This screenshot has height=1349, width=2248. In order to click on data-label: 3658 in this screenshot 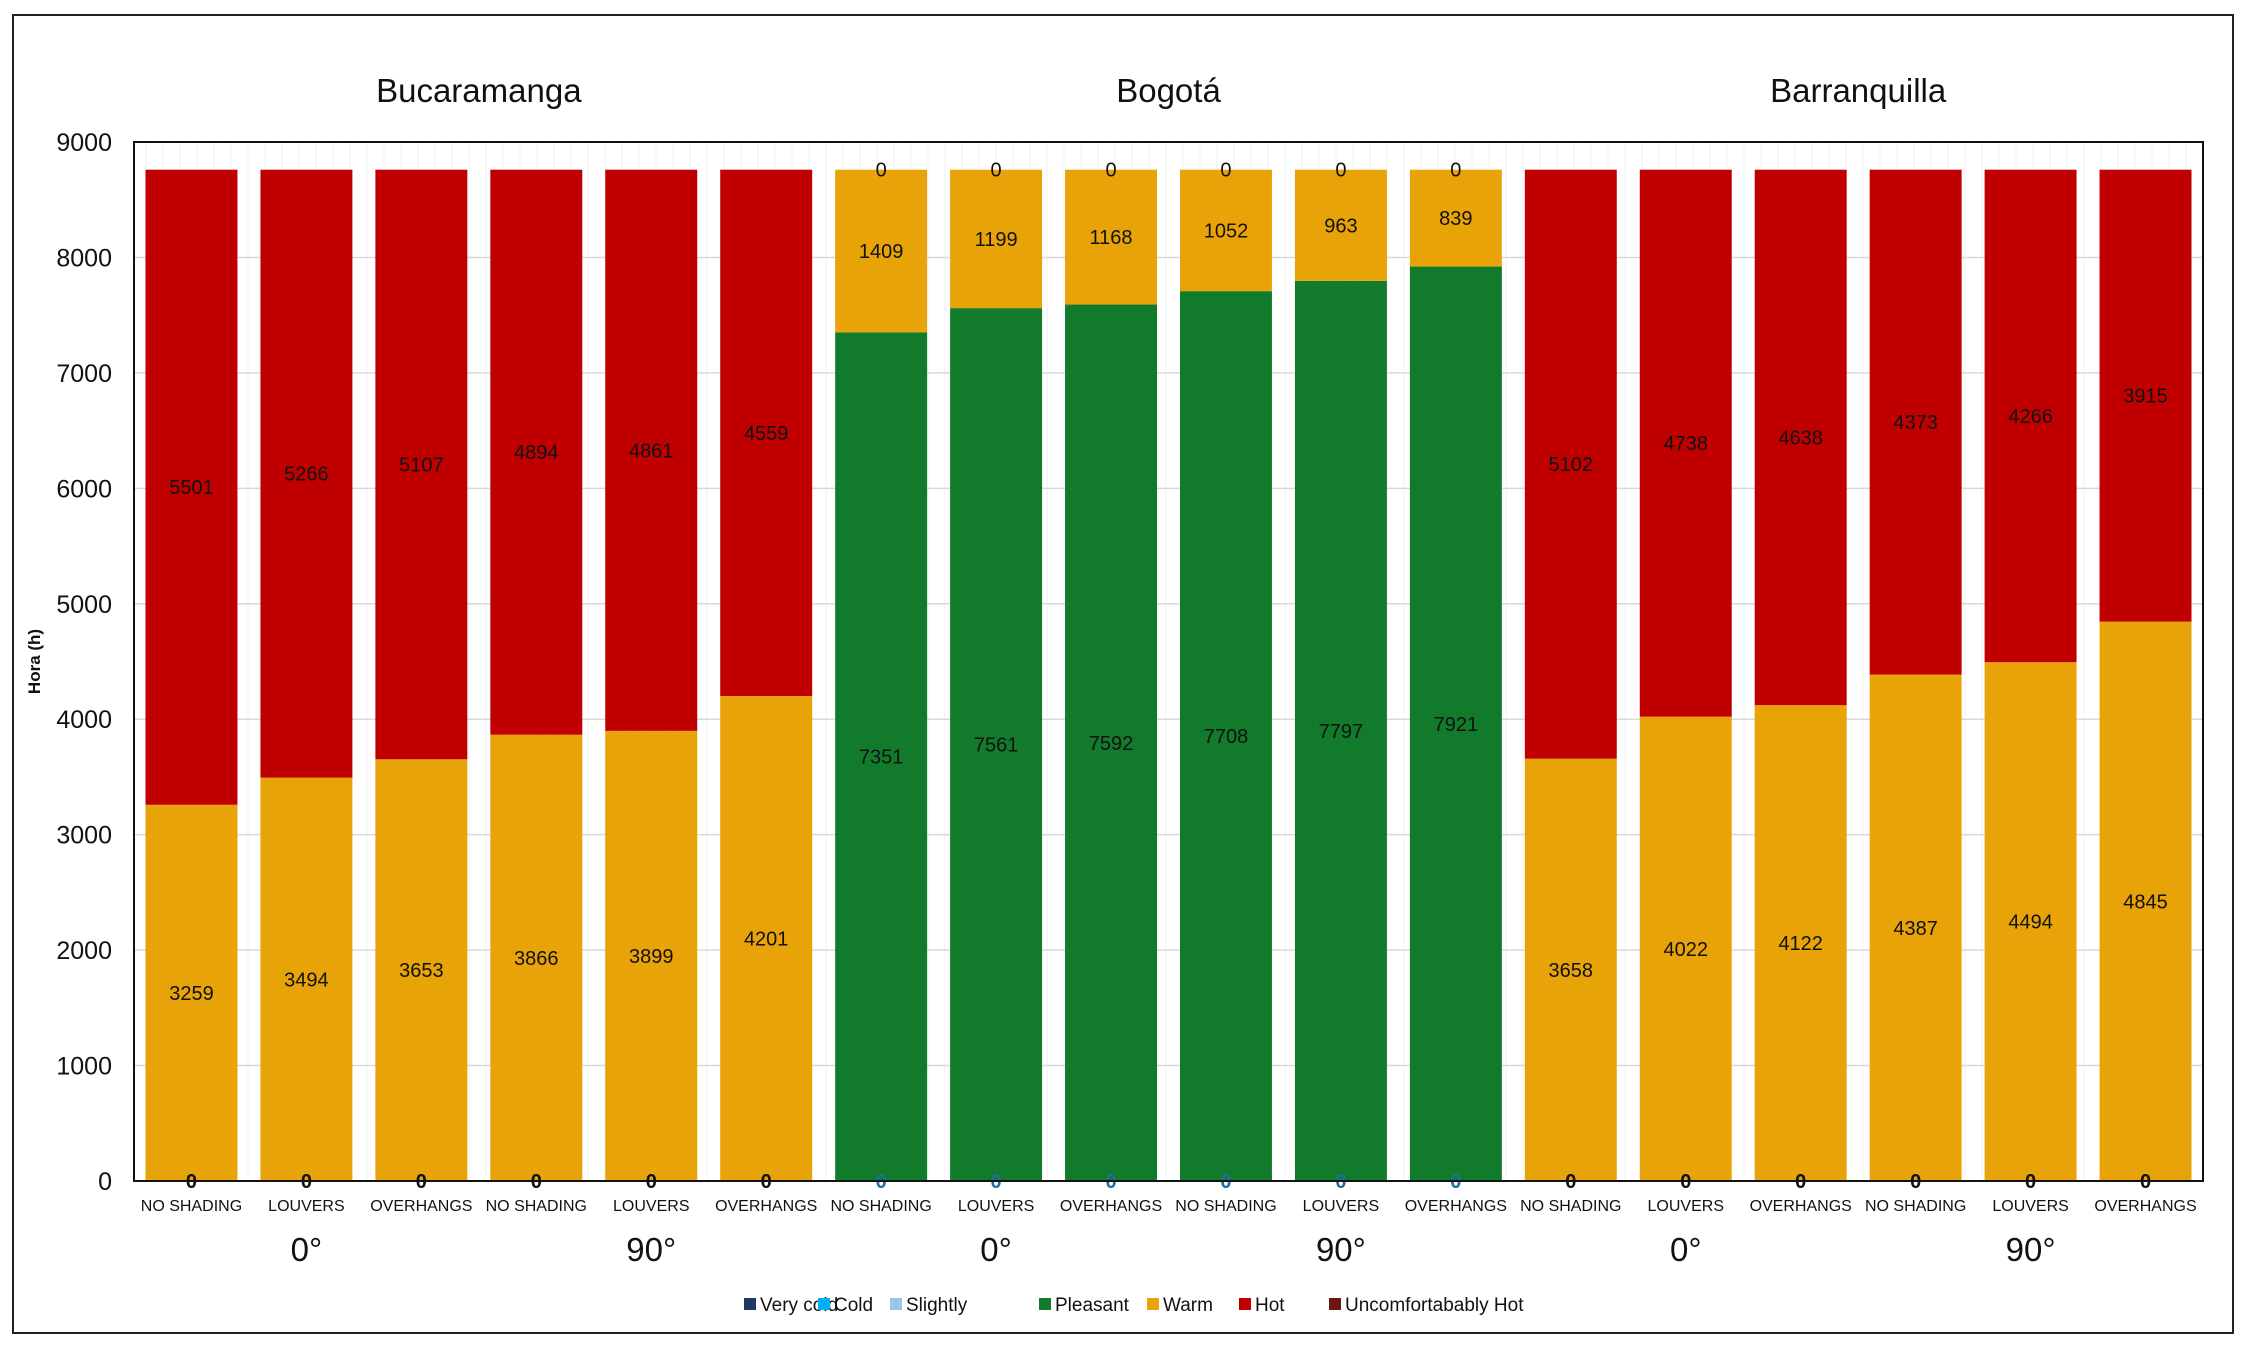, I will do `click(1571, 971)`.